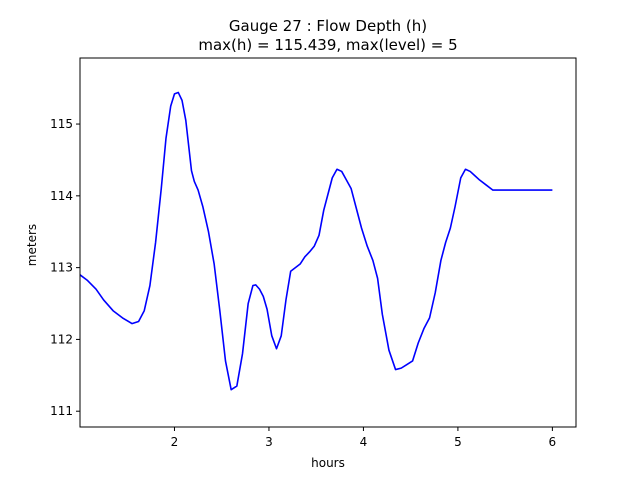  Describe the element at coordinates (61, 268) in the screenshot. I see `y-tick-label: 113` at that location.